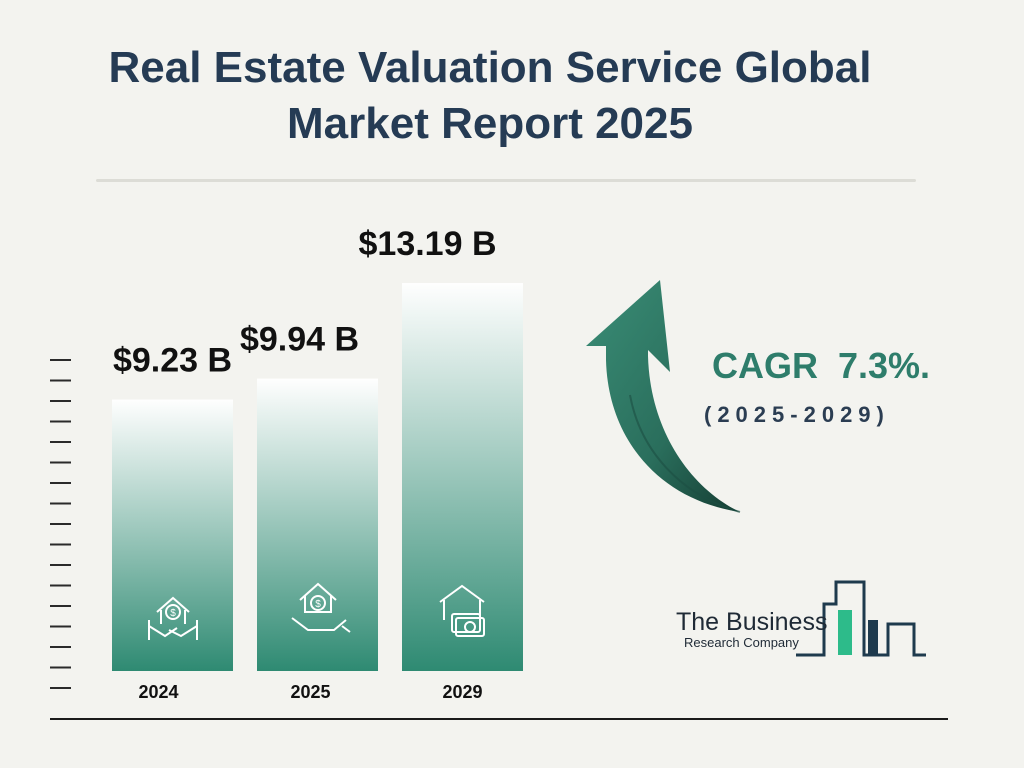 The width and height of the screenshot is (1024, 768). I want to click on title-line-1: Real Estate Valuation Service Global, so click(490, 67).